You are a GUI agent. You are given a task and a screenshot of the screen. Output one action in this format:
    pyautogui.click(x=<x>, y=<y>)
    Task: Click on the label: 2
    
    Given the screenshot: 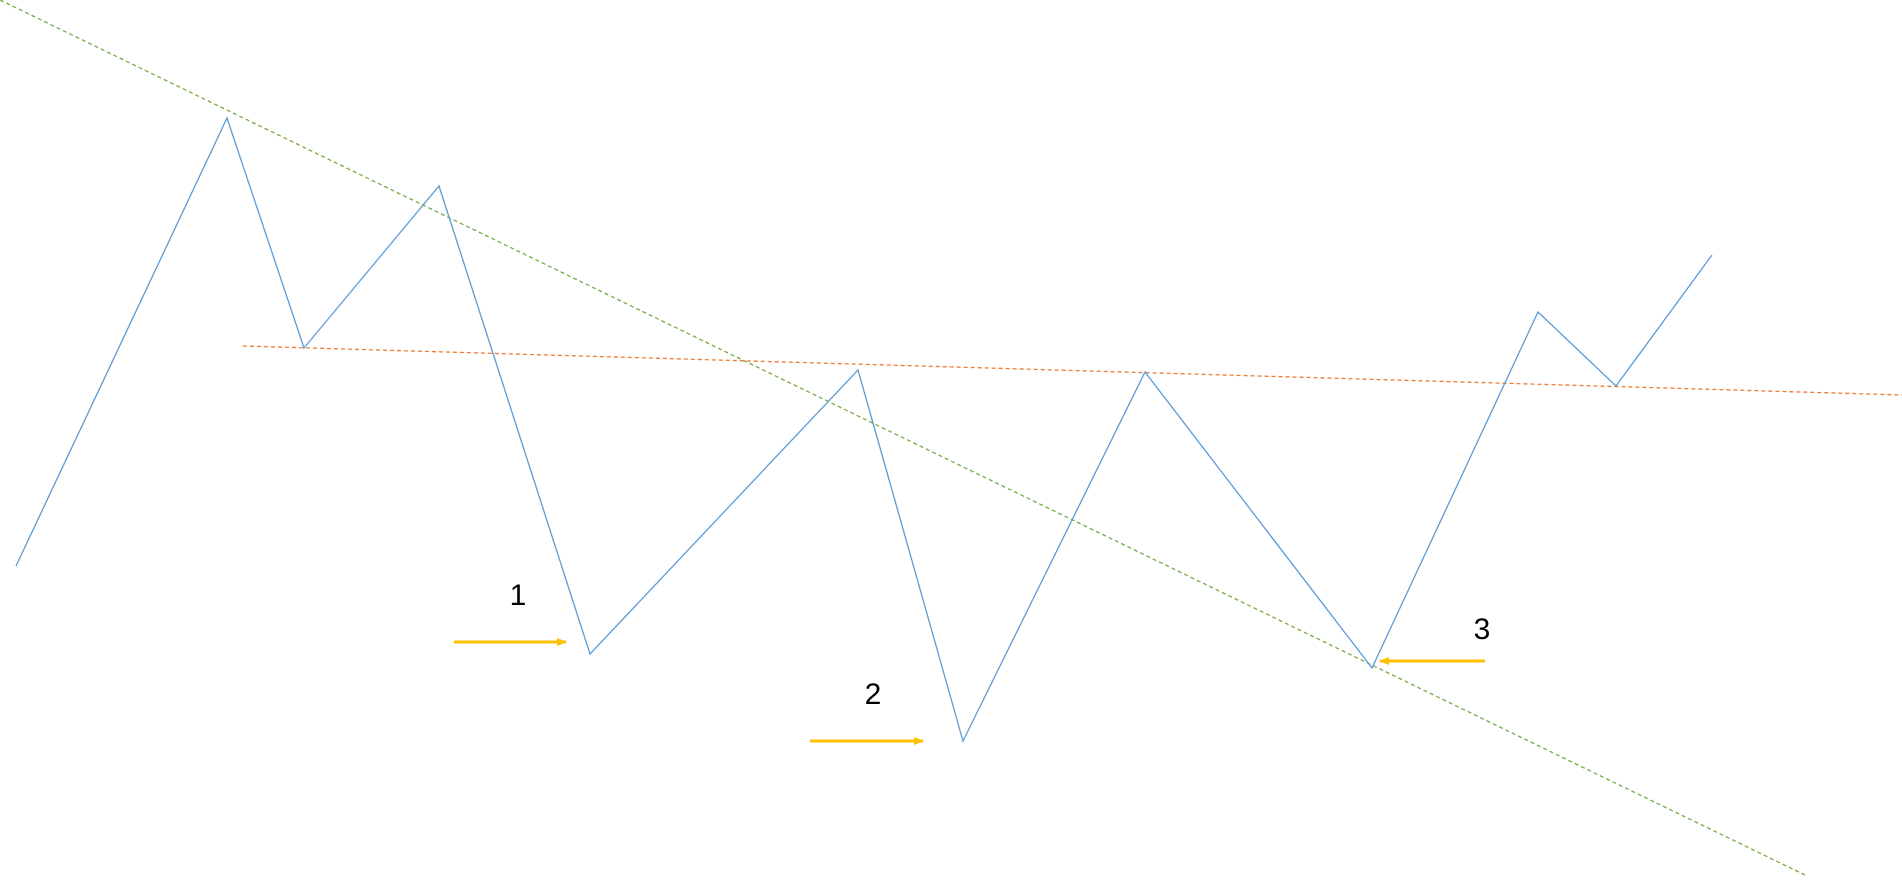 What is the action you would take?
    pyautogui.click(x=873, y=694)
    